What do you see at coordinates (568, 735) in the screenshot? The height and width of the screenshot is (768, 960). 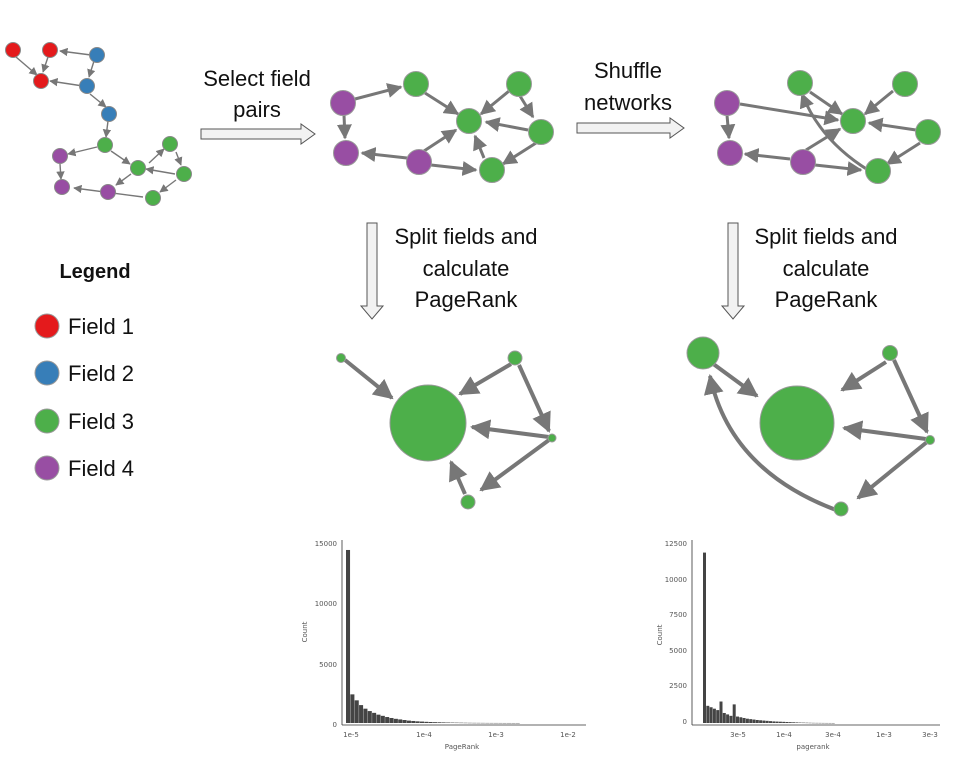 I see `x-tick-label: 1e-2` at bounding box center [568, 735].